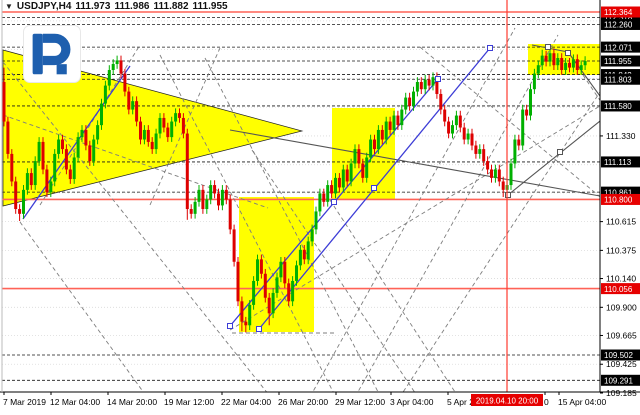 The width and height of the screenshot is (640, 415). What do you see at coordinates (507, 401) in the screenshot?
I see `time-cursor-badge: 2019.04.10 20:00` at bounding box center [507, 401].